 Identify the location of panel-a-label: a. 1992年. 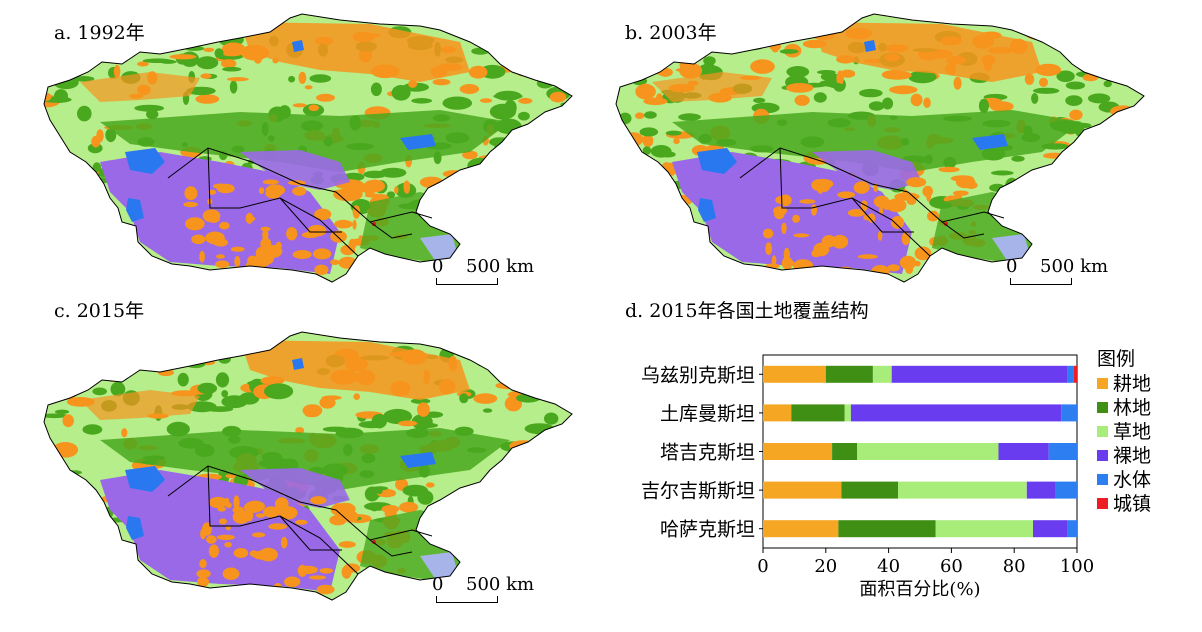
(99, 33).